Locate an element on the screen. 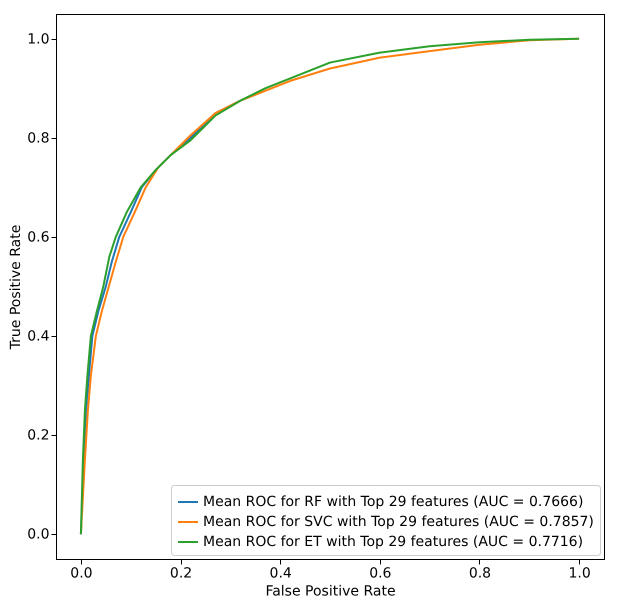 Image resolution: width=641 pixels, height=607 pixels. y-tick-label: 0.4 is located at coordinates (38, 336).